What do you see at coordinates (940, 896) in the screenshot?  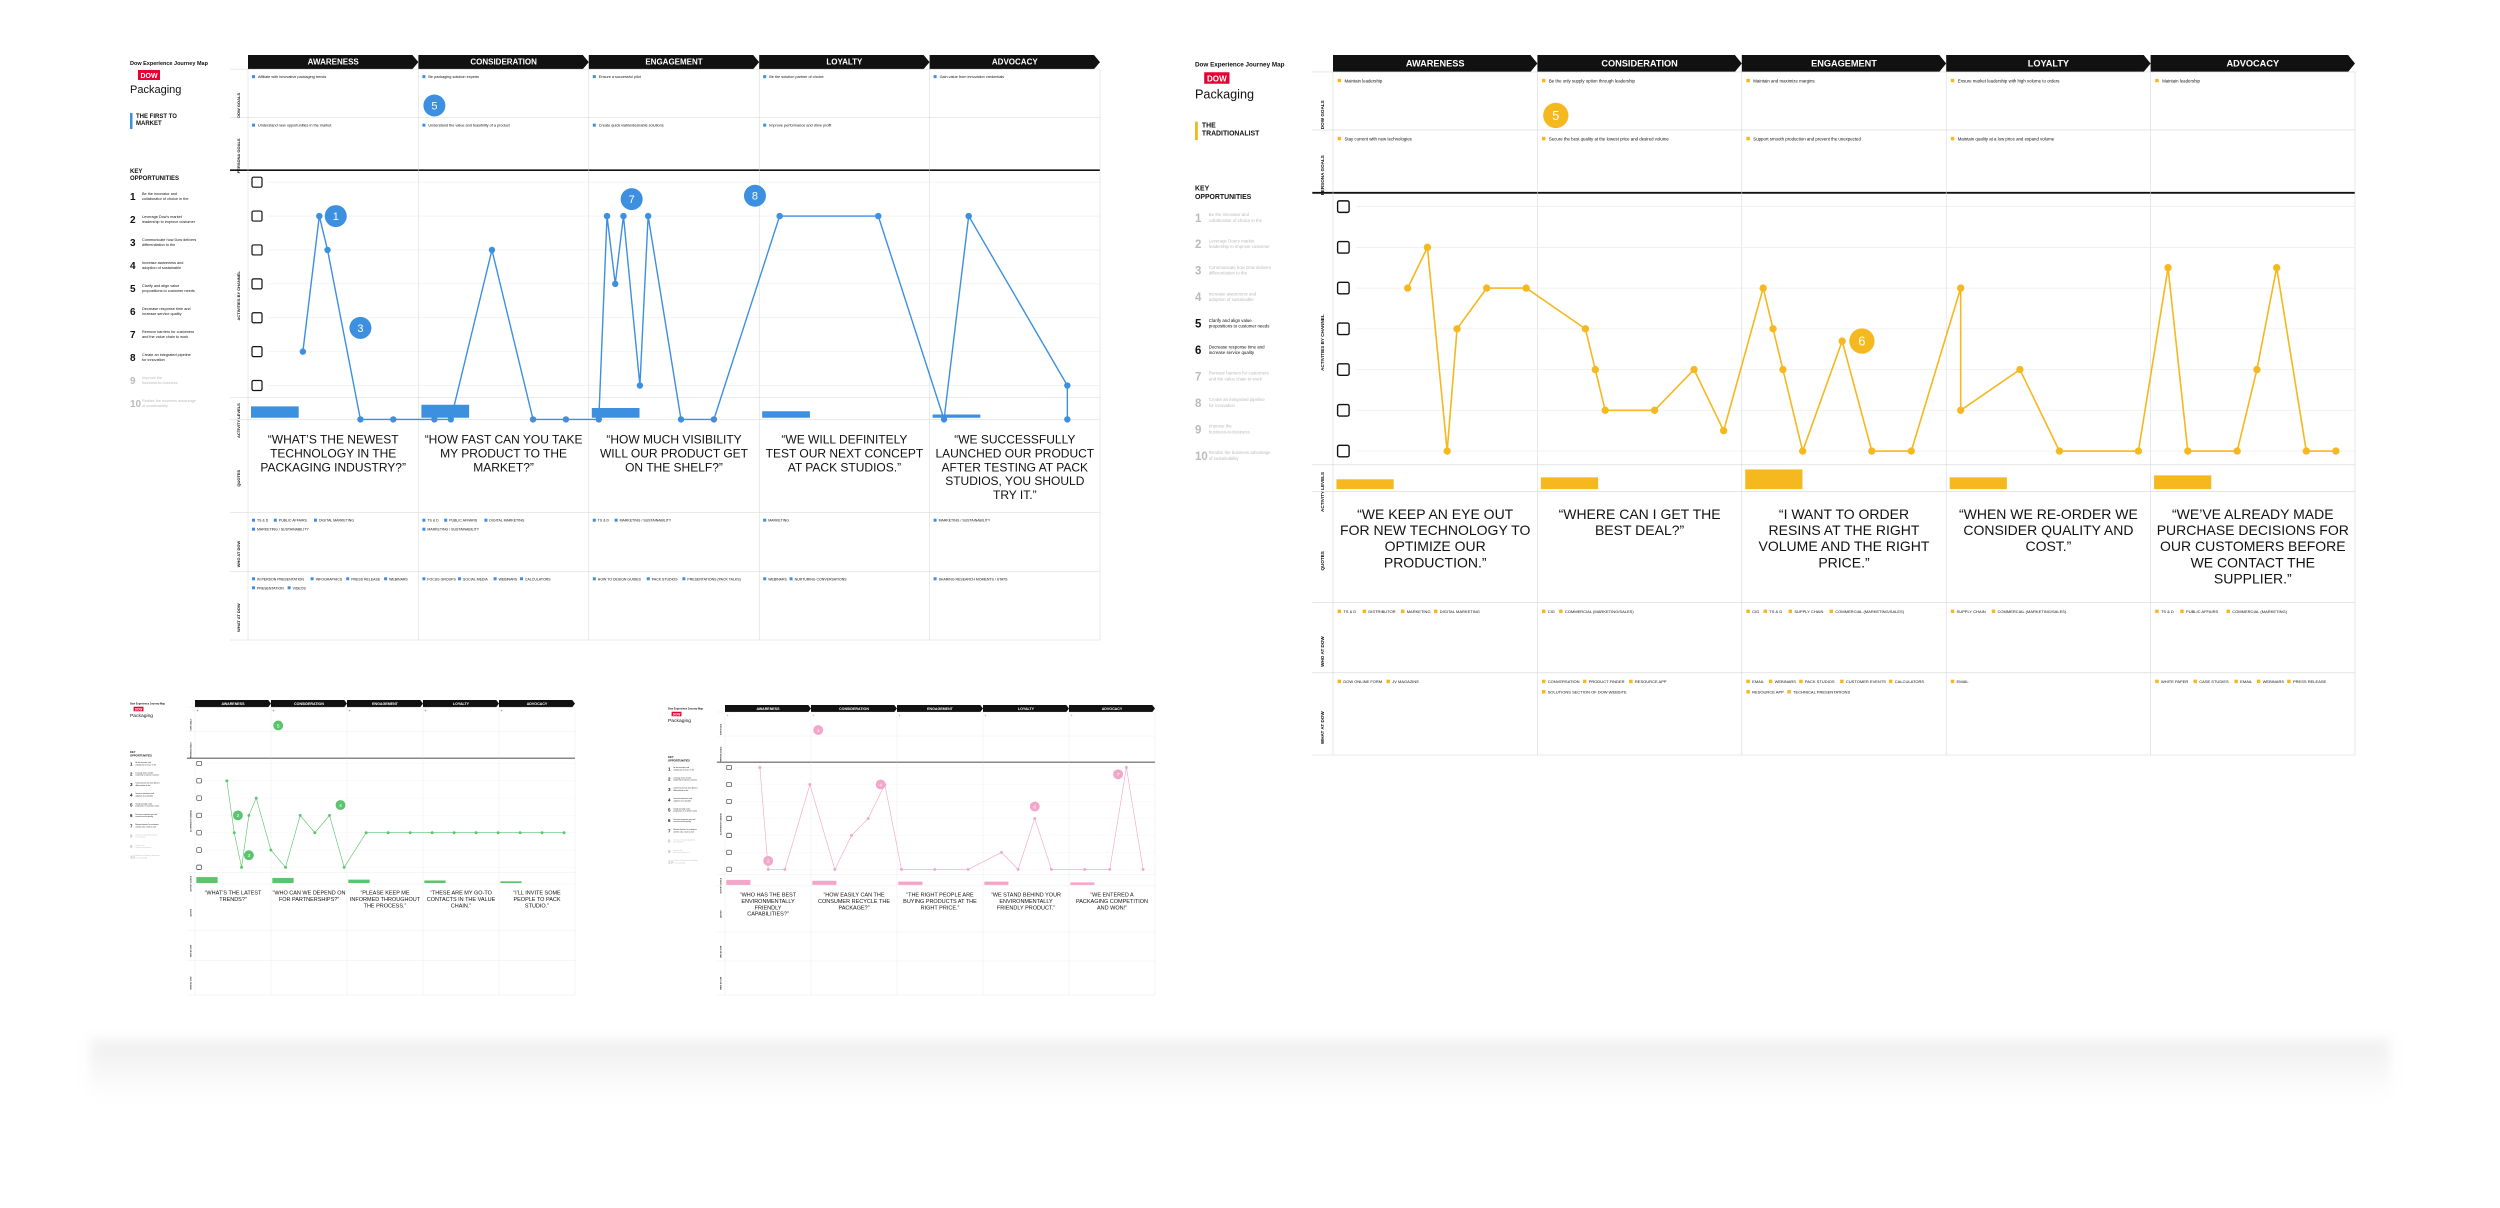 I see `quote-text: “THE RIGHT PEOPLE ARE` at bounding box center [940, 896].